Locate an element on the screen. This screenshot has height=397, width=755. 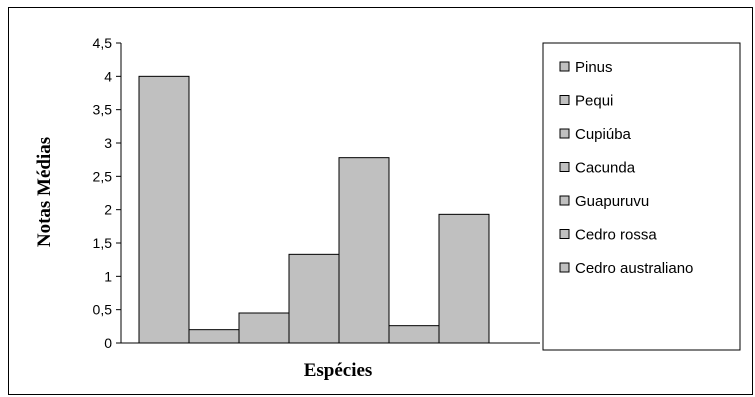
bar-pequi is located at coordinates (214, 336).